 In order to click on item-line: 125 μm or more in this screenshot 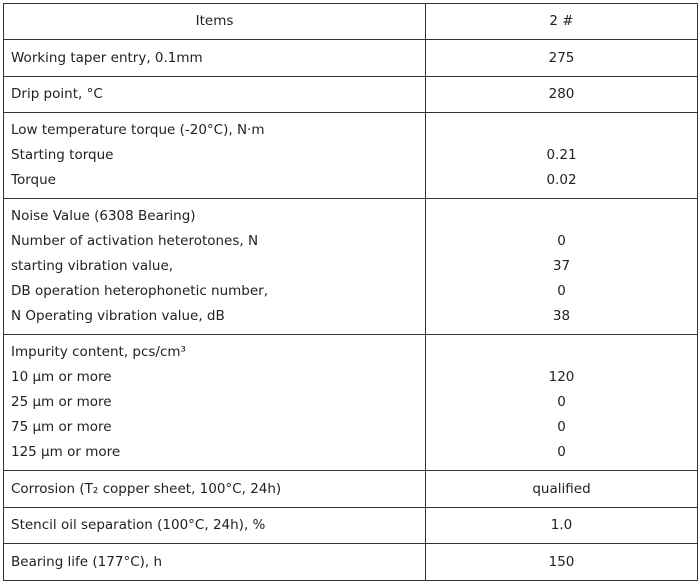, I will do `click(66, 452)`.